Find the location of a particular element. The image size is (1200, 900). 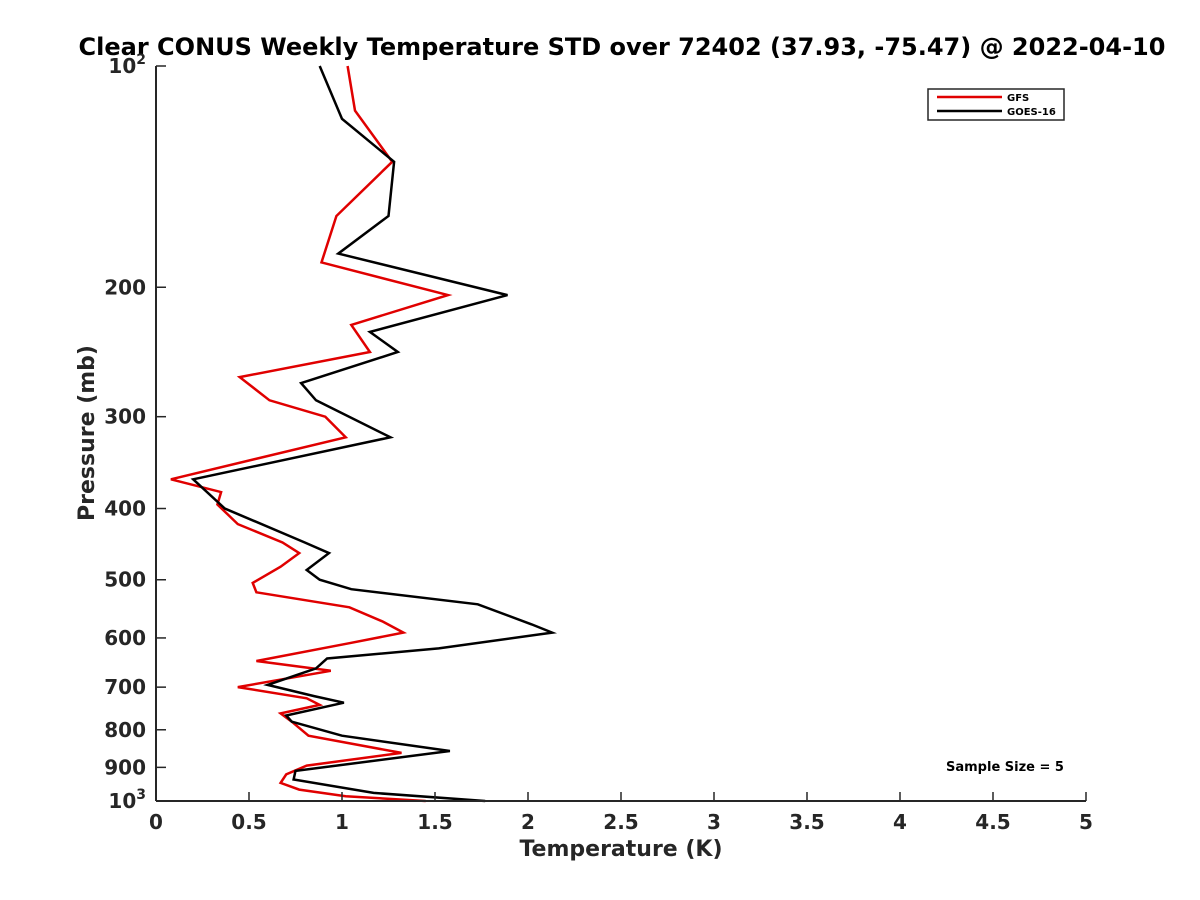

legend: GFS GOES-16 is located at coordinates (996, 104).